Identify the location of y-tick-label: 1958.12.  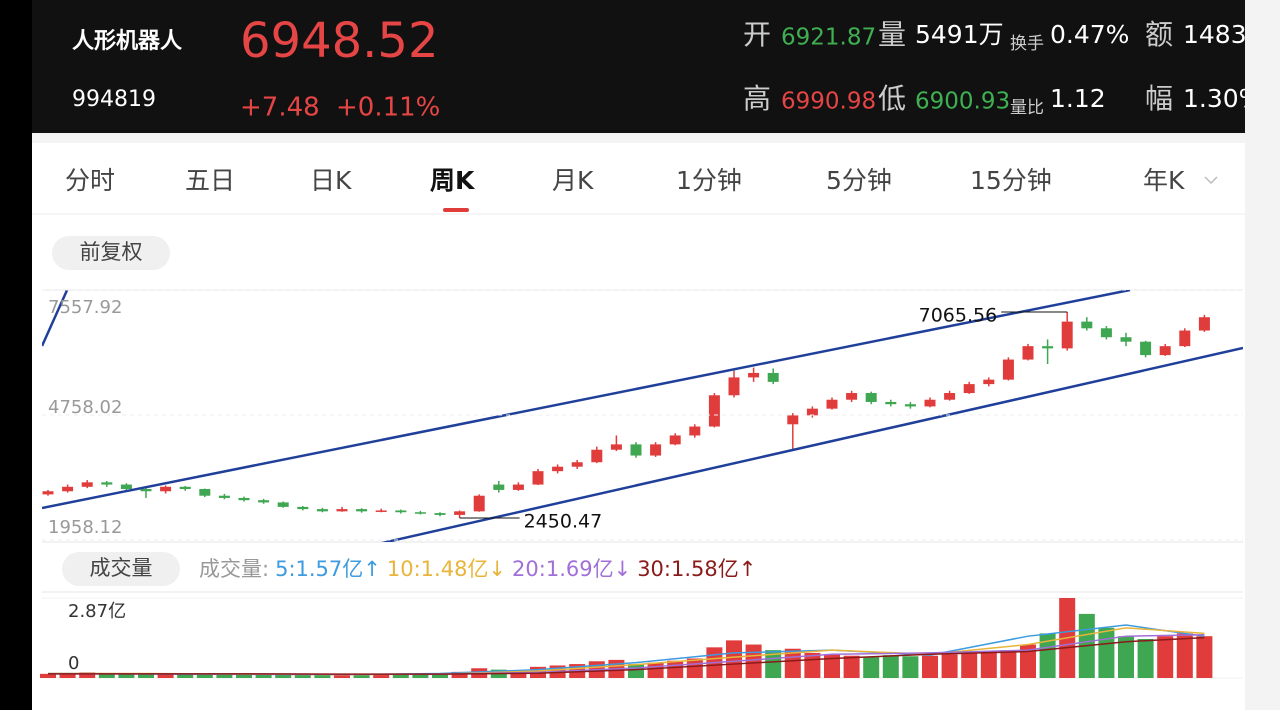
(85, 527).